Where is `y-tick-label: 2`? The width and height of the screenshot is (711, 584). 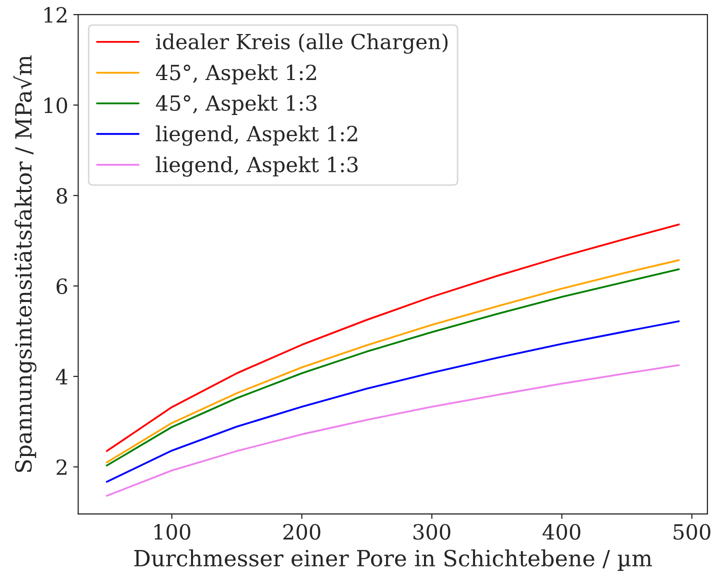
y-tick-label: 2 is located at coordinates (61, 467).